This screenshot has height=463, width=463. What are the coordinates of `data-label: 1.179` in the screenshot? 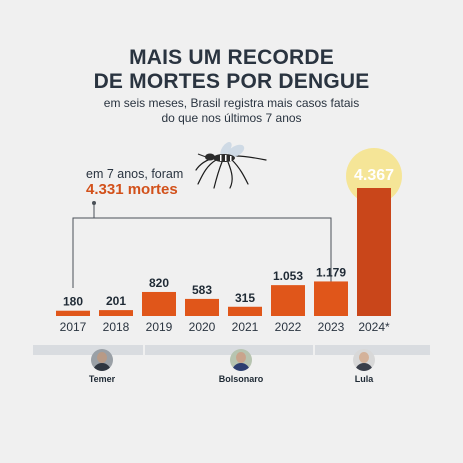 It's located at (331, 272).